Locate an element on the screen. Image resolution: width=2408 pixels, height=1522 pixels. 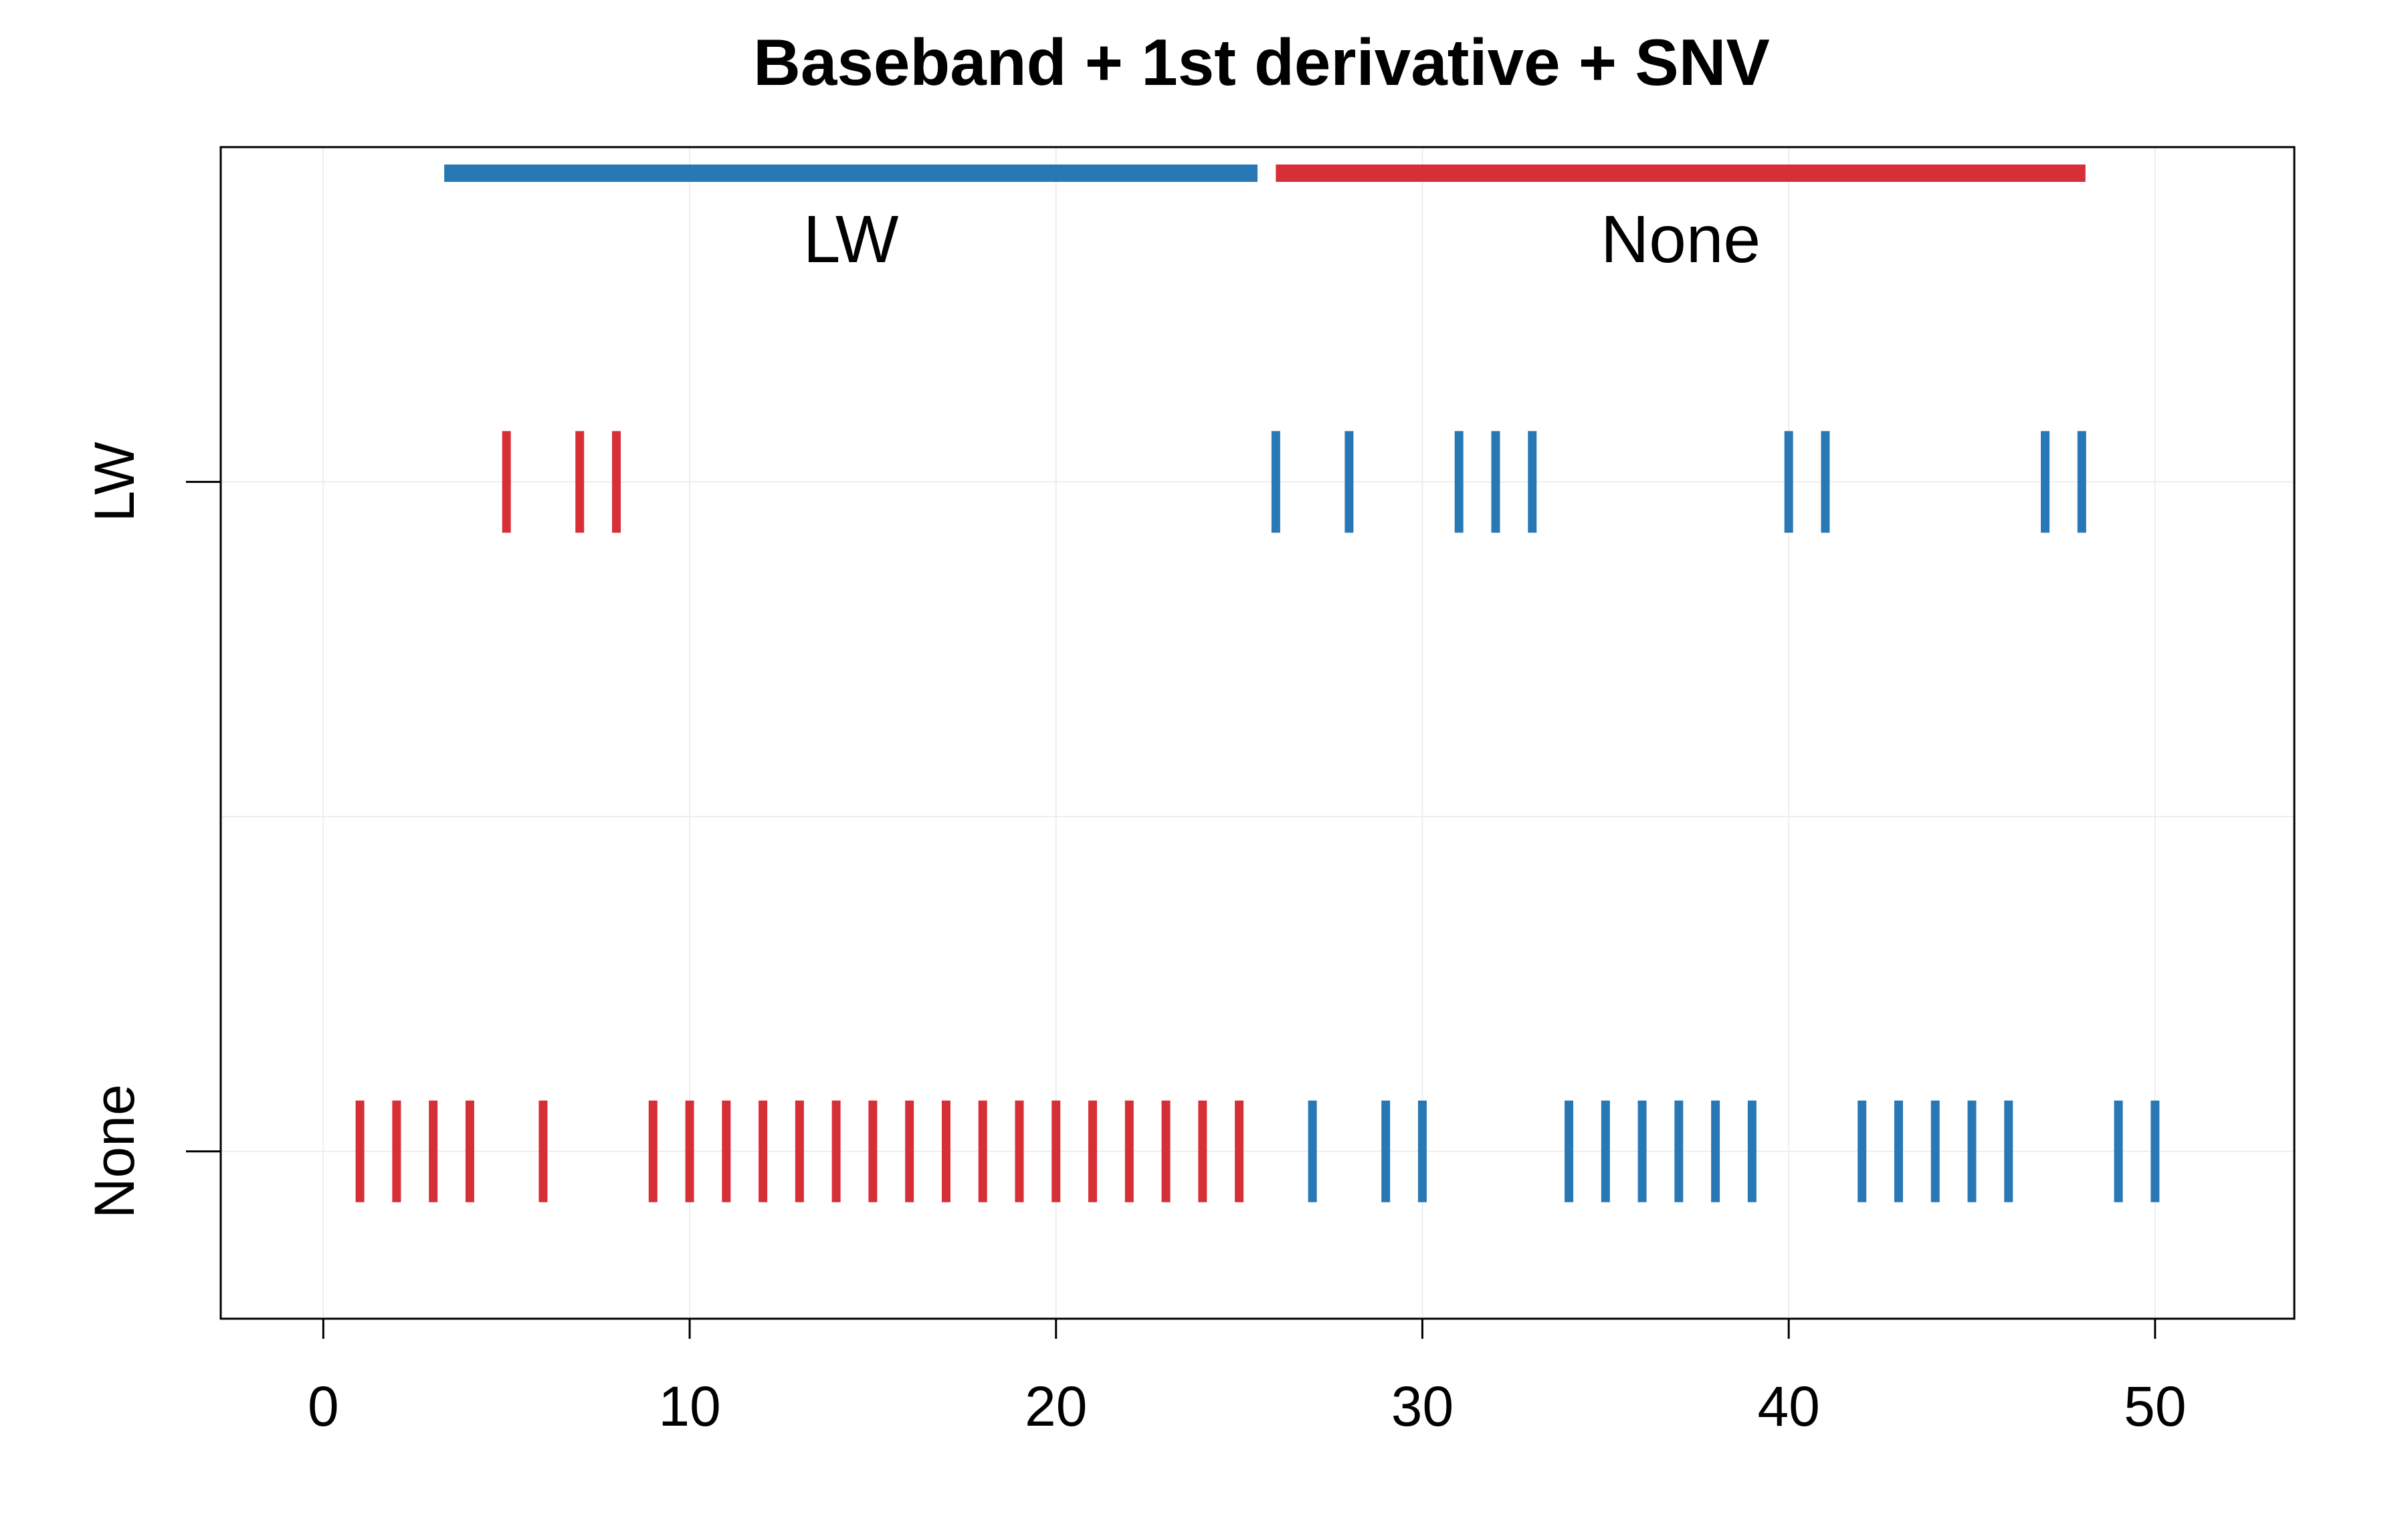
x-tick-label: 0 is located at coordinates (323, 1406).